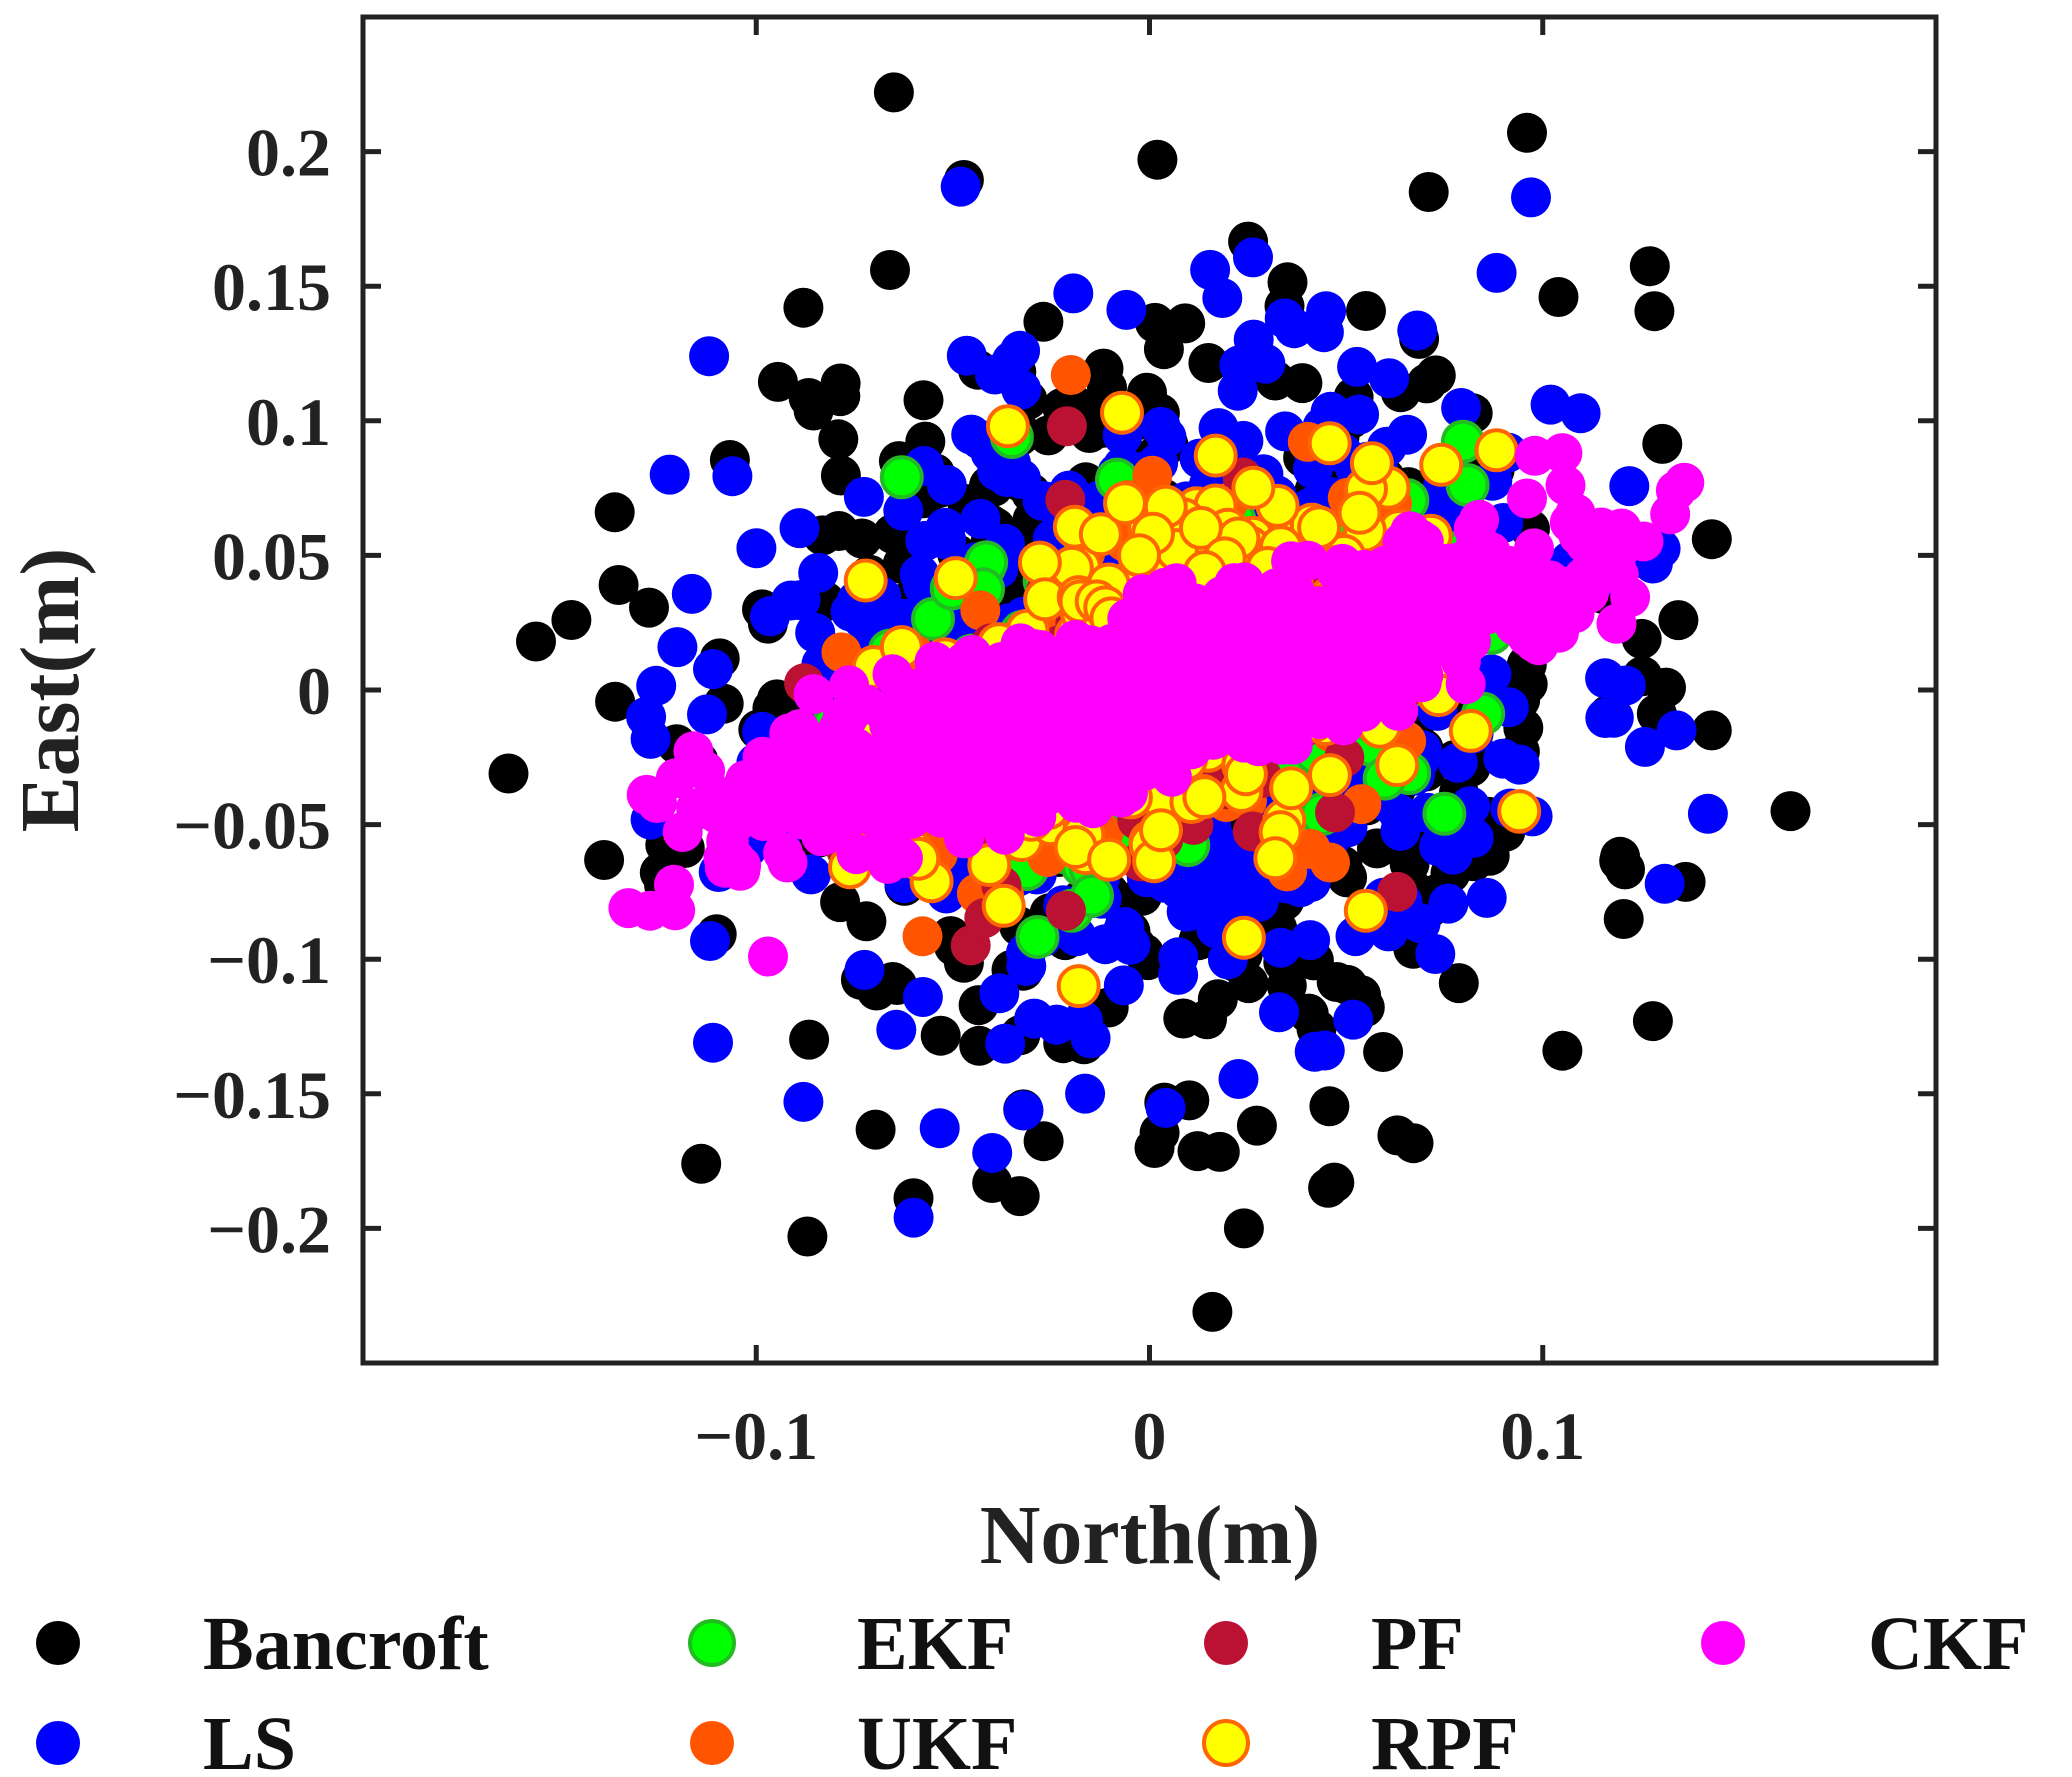 This screenshot has height=1777, width=2072. Describe the element at coordinates (166, 1739) in the screenshot. I see `legend-item-ls: LS` at that location.